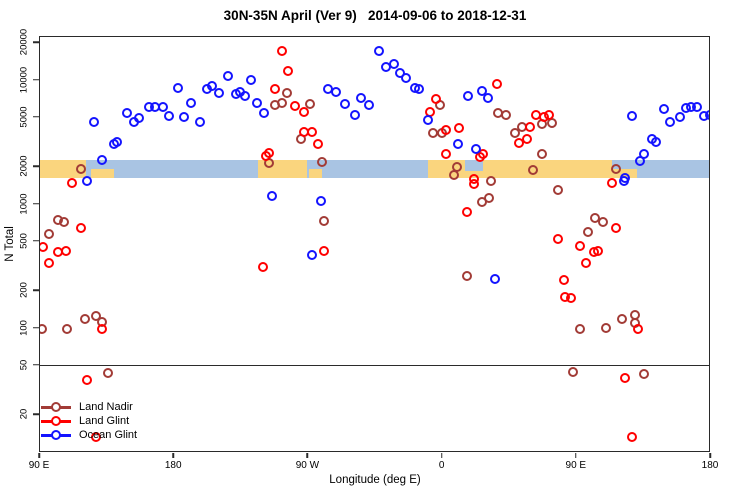  Describe the element at coordinates (307, 465) in the screenshot. I see `x-tick-label: 90 W` at that location.